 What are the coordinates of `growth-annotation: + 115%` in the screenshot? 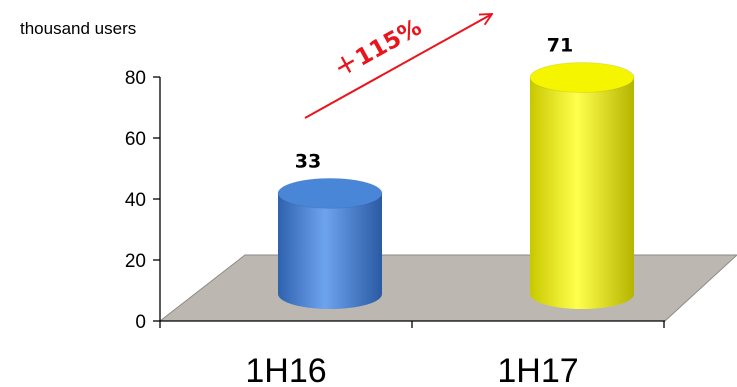 It's located at (398, 64).